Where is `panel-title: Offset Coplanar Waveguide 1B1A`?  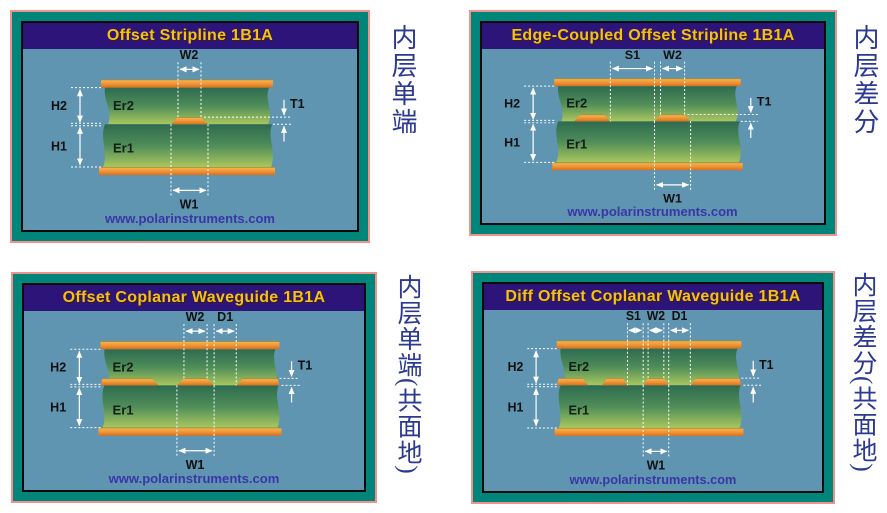 panel-title: Offset Coplanar Waveguide 1B1A is located at coordinates (194, 298).